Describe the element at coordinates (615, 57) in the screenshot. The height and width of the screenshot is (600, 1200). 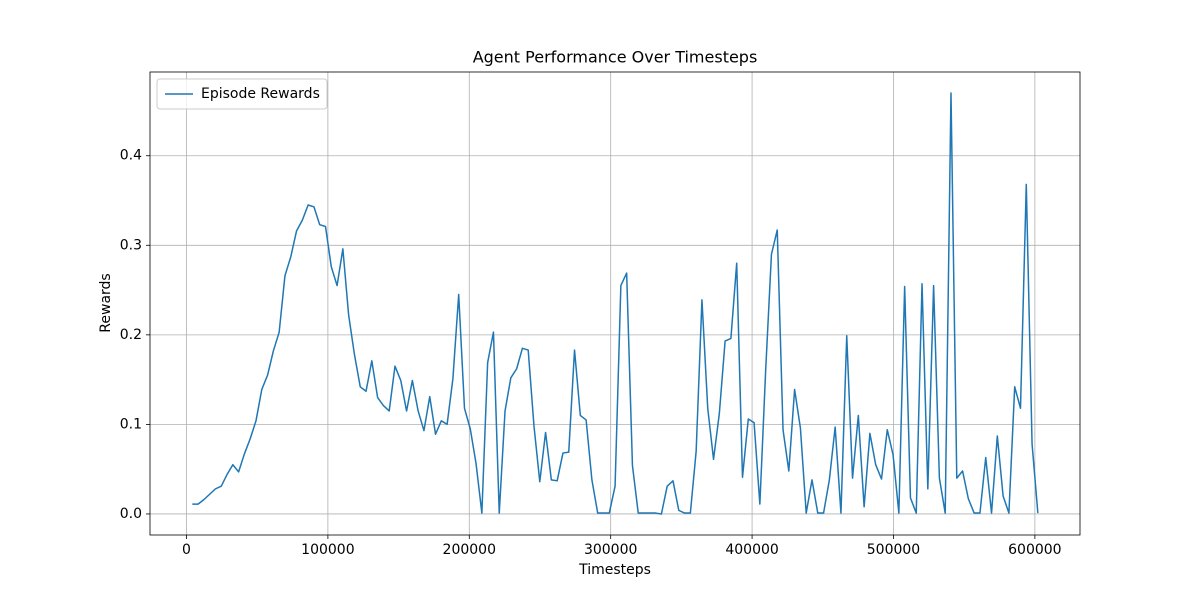
I see `chart-title: Agent Performance Over Timesteps` at that location.